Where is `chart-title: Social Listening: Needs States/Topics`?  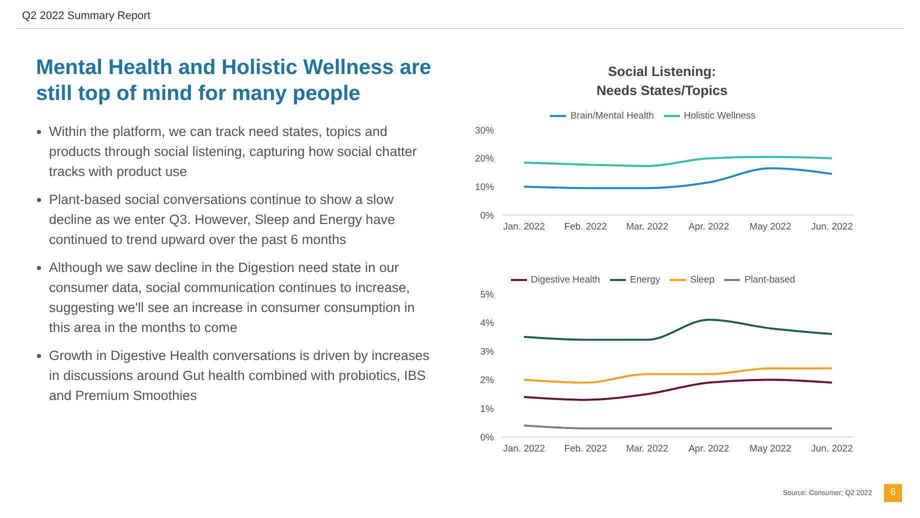
chart-title: Social Listening: Needs States/Topics is located at coordinates (662, 81).